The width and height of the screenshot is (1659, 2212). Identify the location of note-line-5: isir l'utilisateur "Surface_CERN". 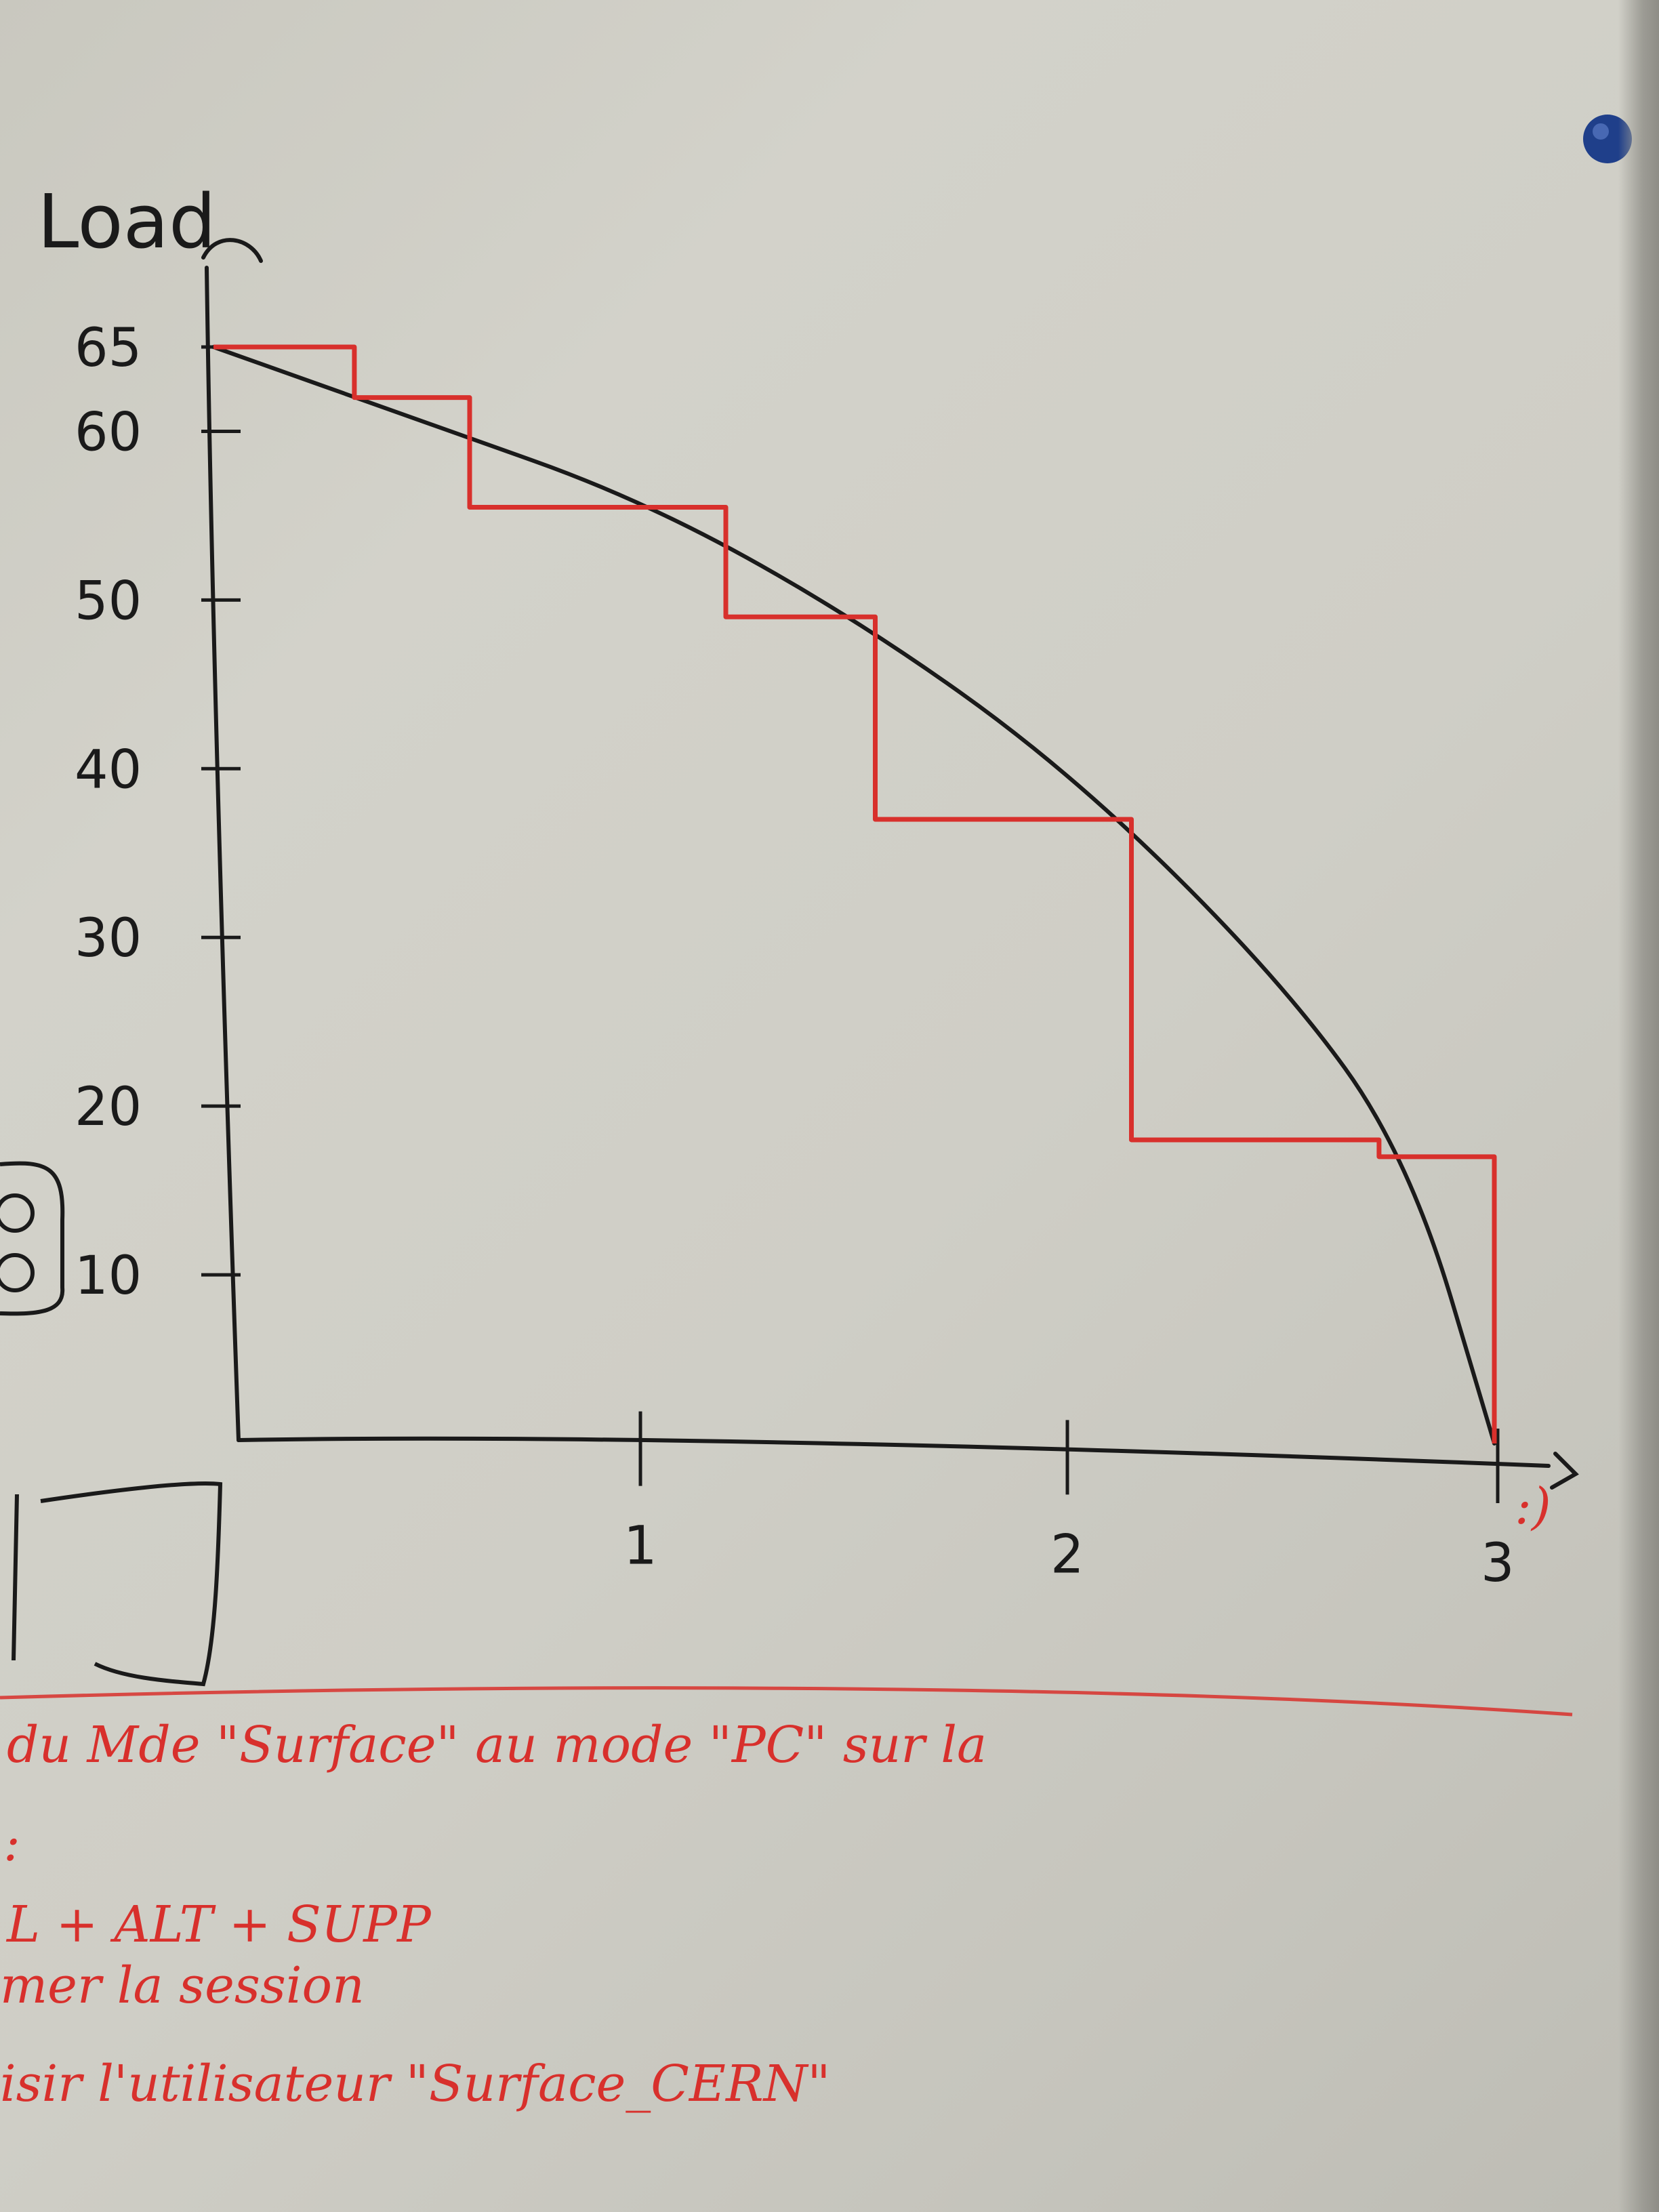
(415, 2084).